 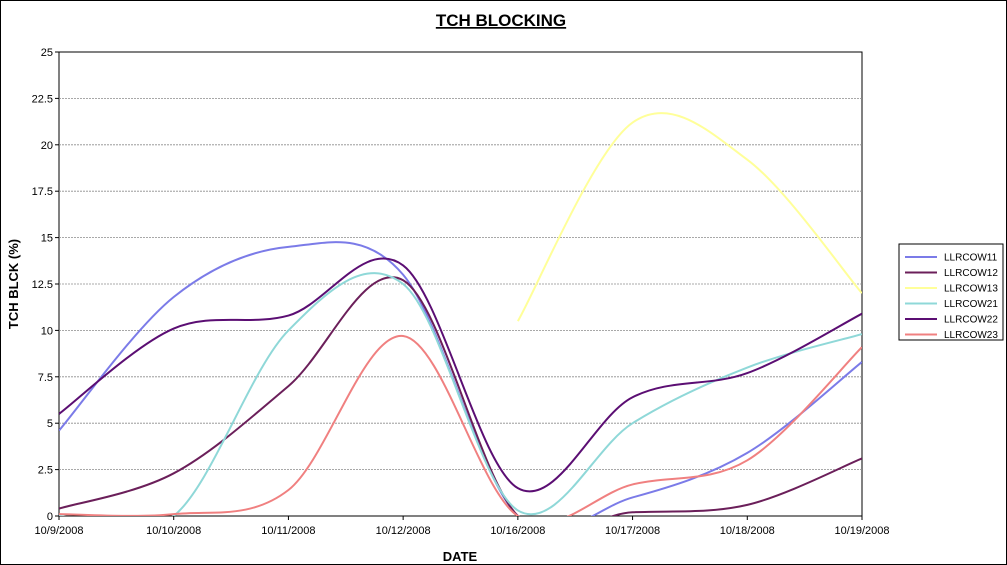 I want to click on y-tick-label: 17.5, so click(x=42, y=192).